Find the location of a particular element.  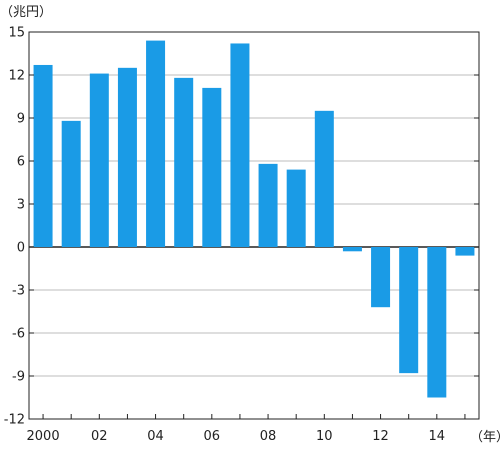

y-tick-label: -12 is located at coordinates (14, 420).